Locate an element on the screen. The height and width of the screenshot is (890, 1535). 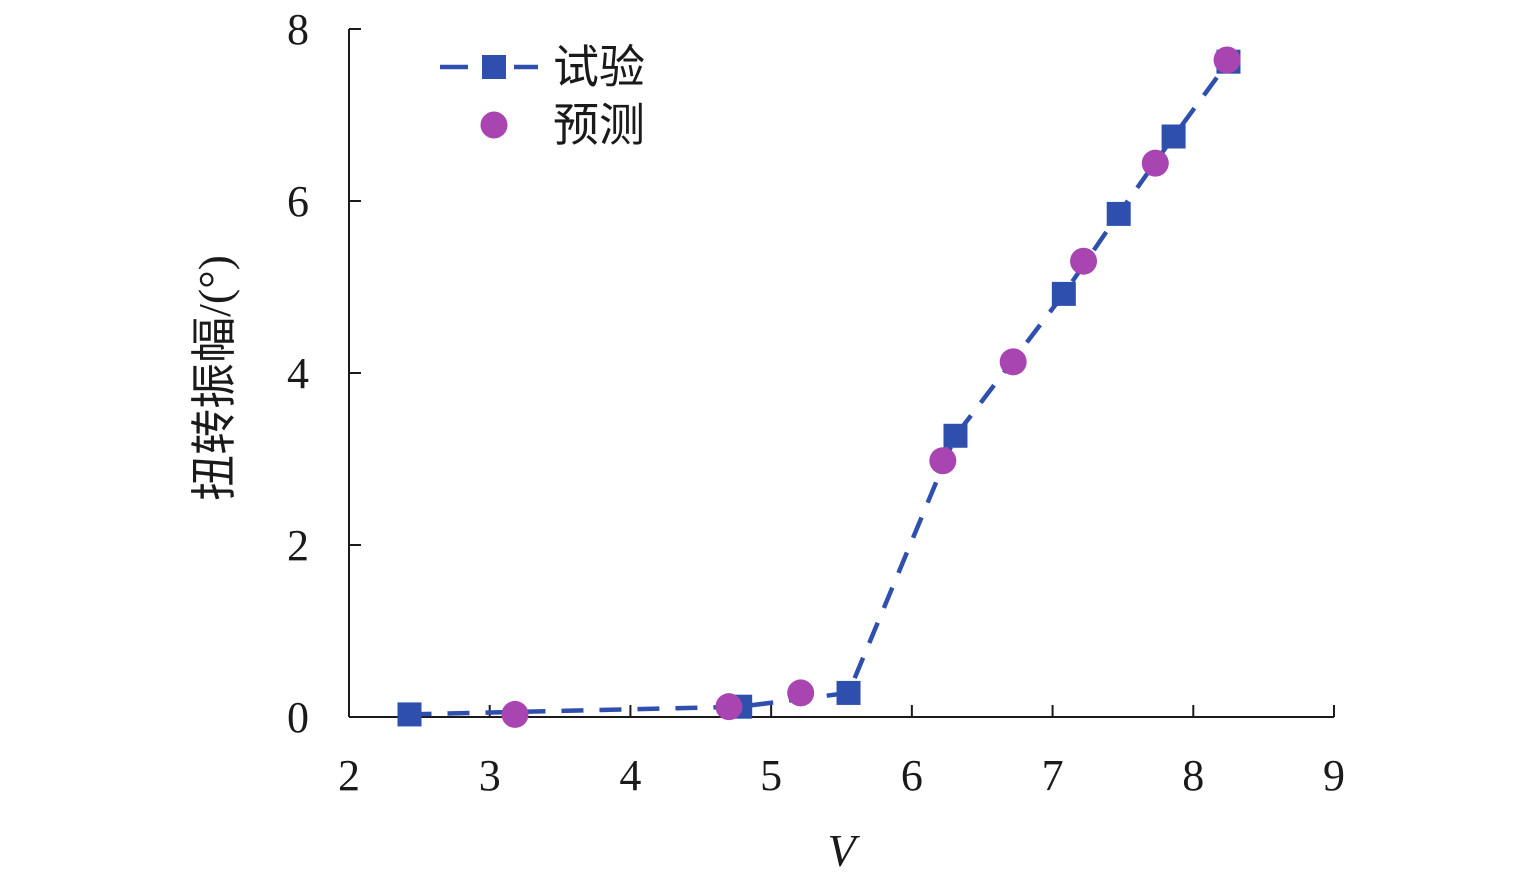
legend-label: 试验 is located at coordinates (599, 67).